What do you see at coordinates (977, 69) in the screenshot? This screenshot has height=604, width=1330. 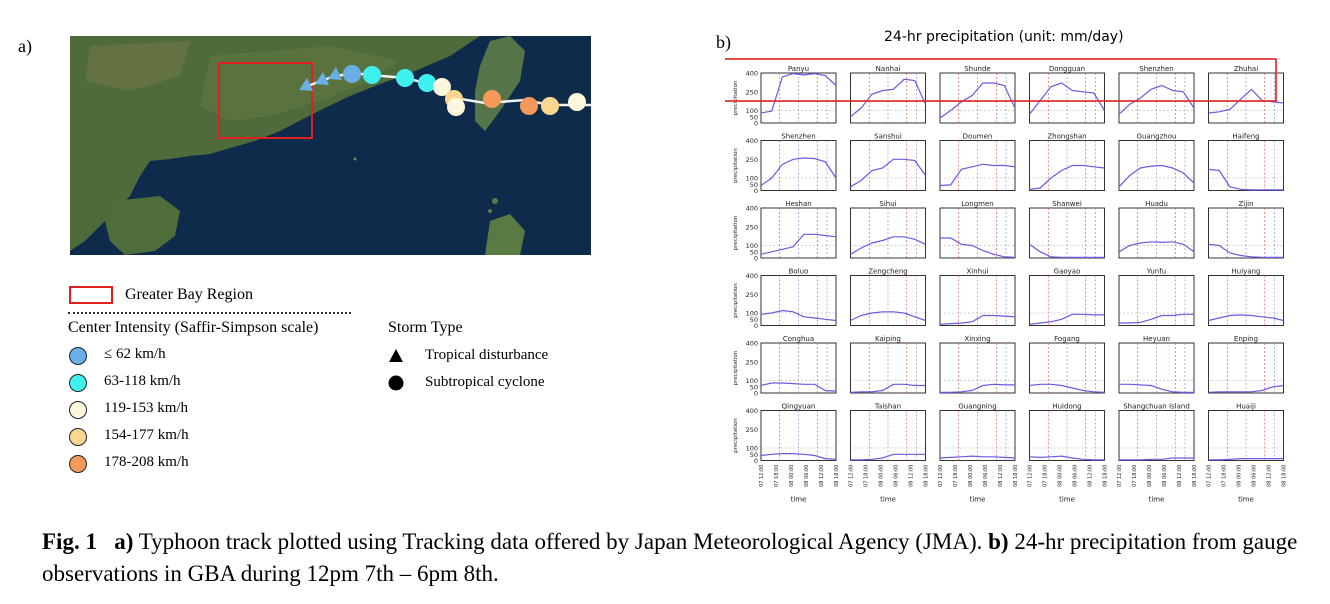 I see `station-name-label: Shunde` at bounding box center [977, 69].